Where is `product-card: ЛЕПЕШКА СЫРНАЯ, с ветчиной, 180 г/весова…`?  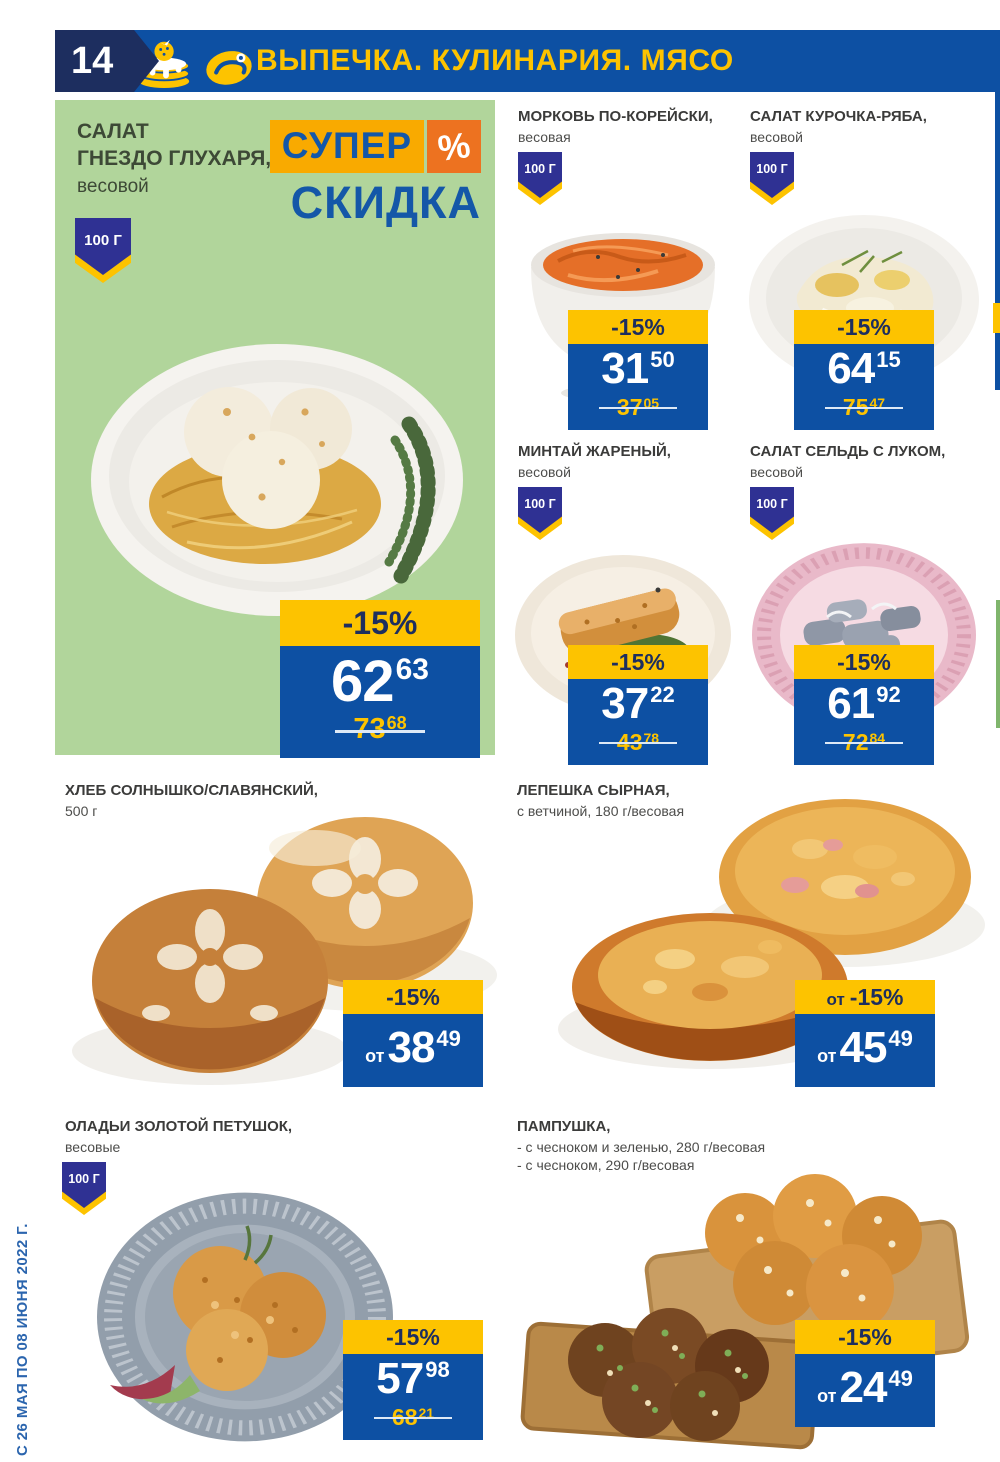 product-card: ЛЕПЕШКА СЫРНАЯ, с ветчиной, 180 г/весова… is located at coordinates (745, 940).